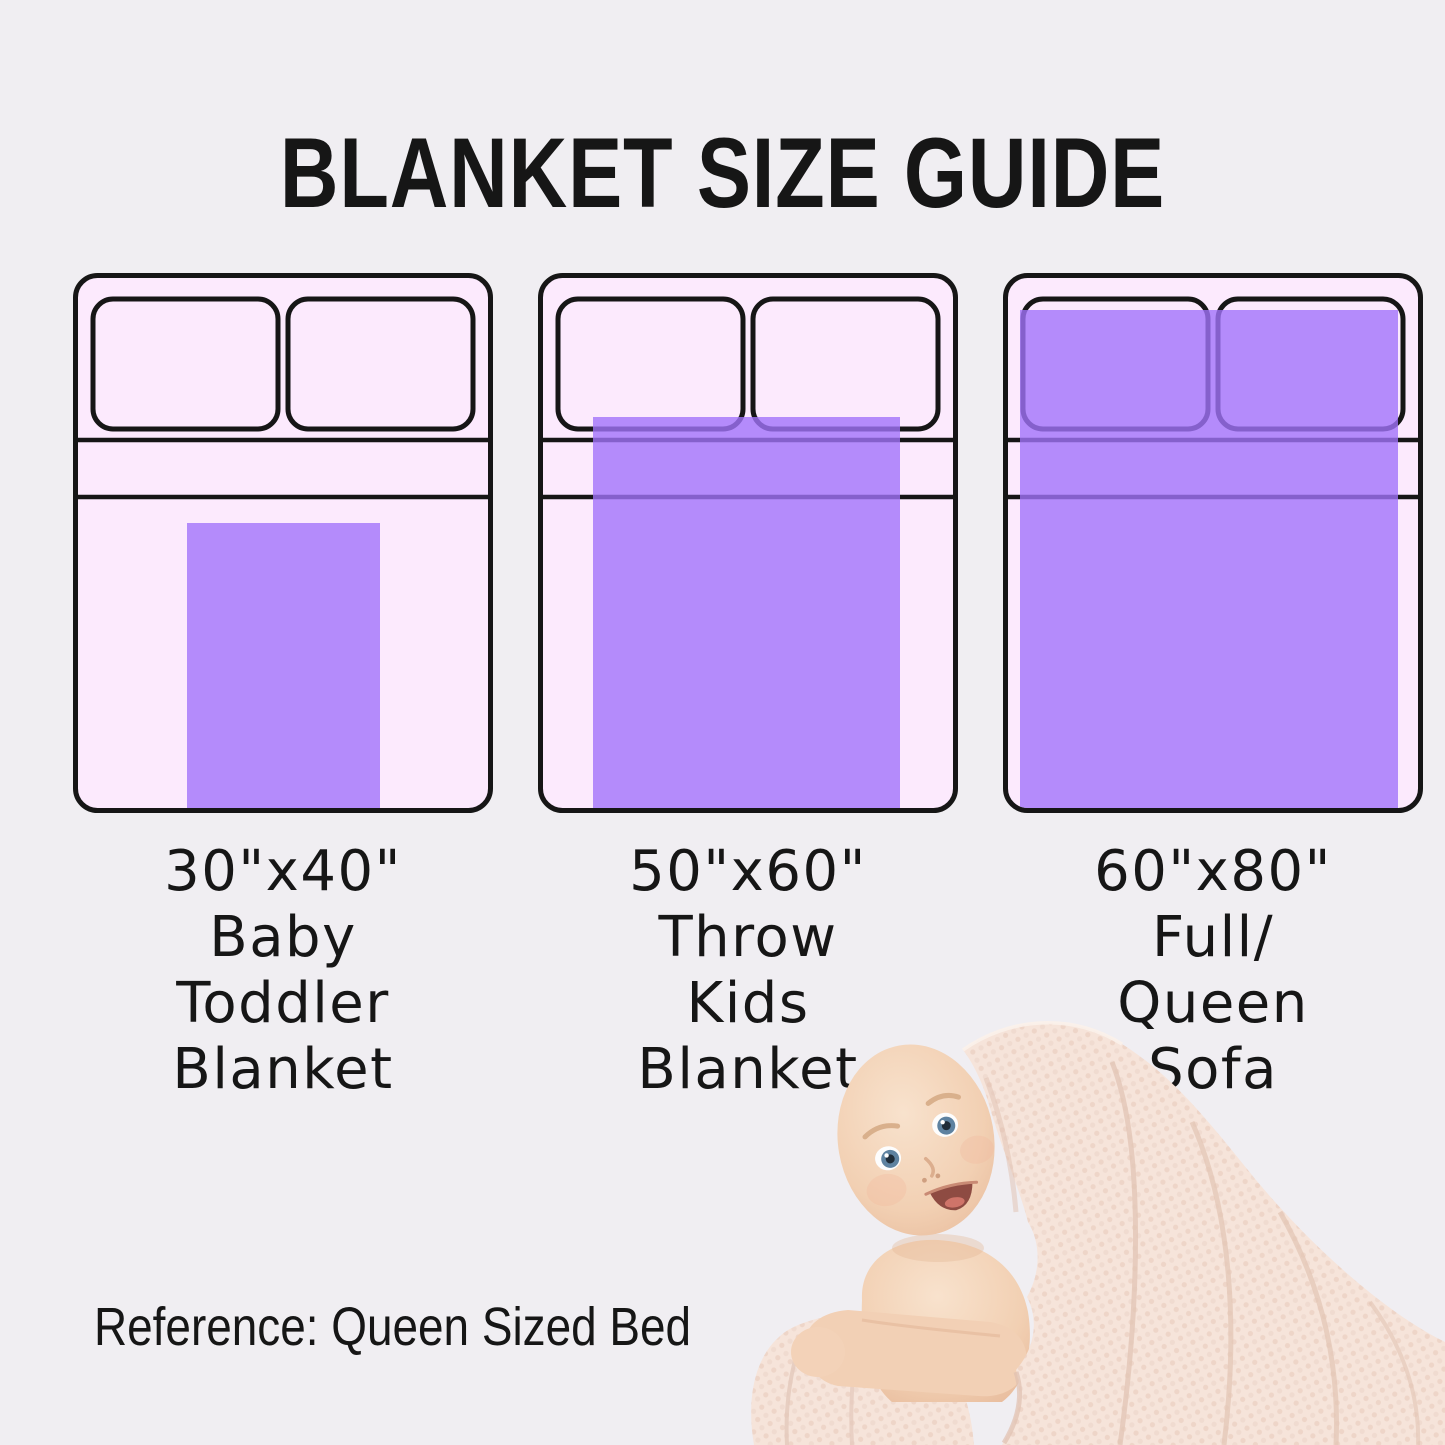 The width and height of the screenshot is (1445, 1445). What do you see at coordinates (1213, 871) in the screenshot?
I see `size-dimensions: 60"x80"` at bounding box center [1213, 871].